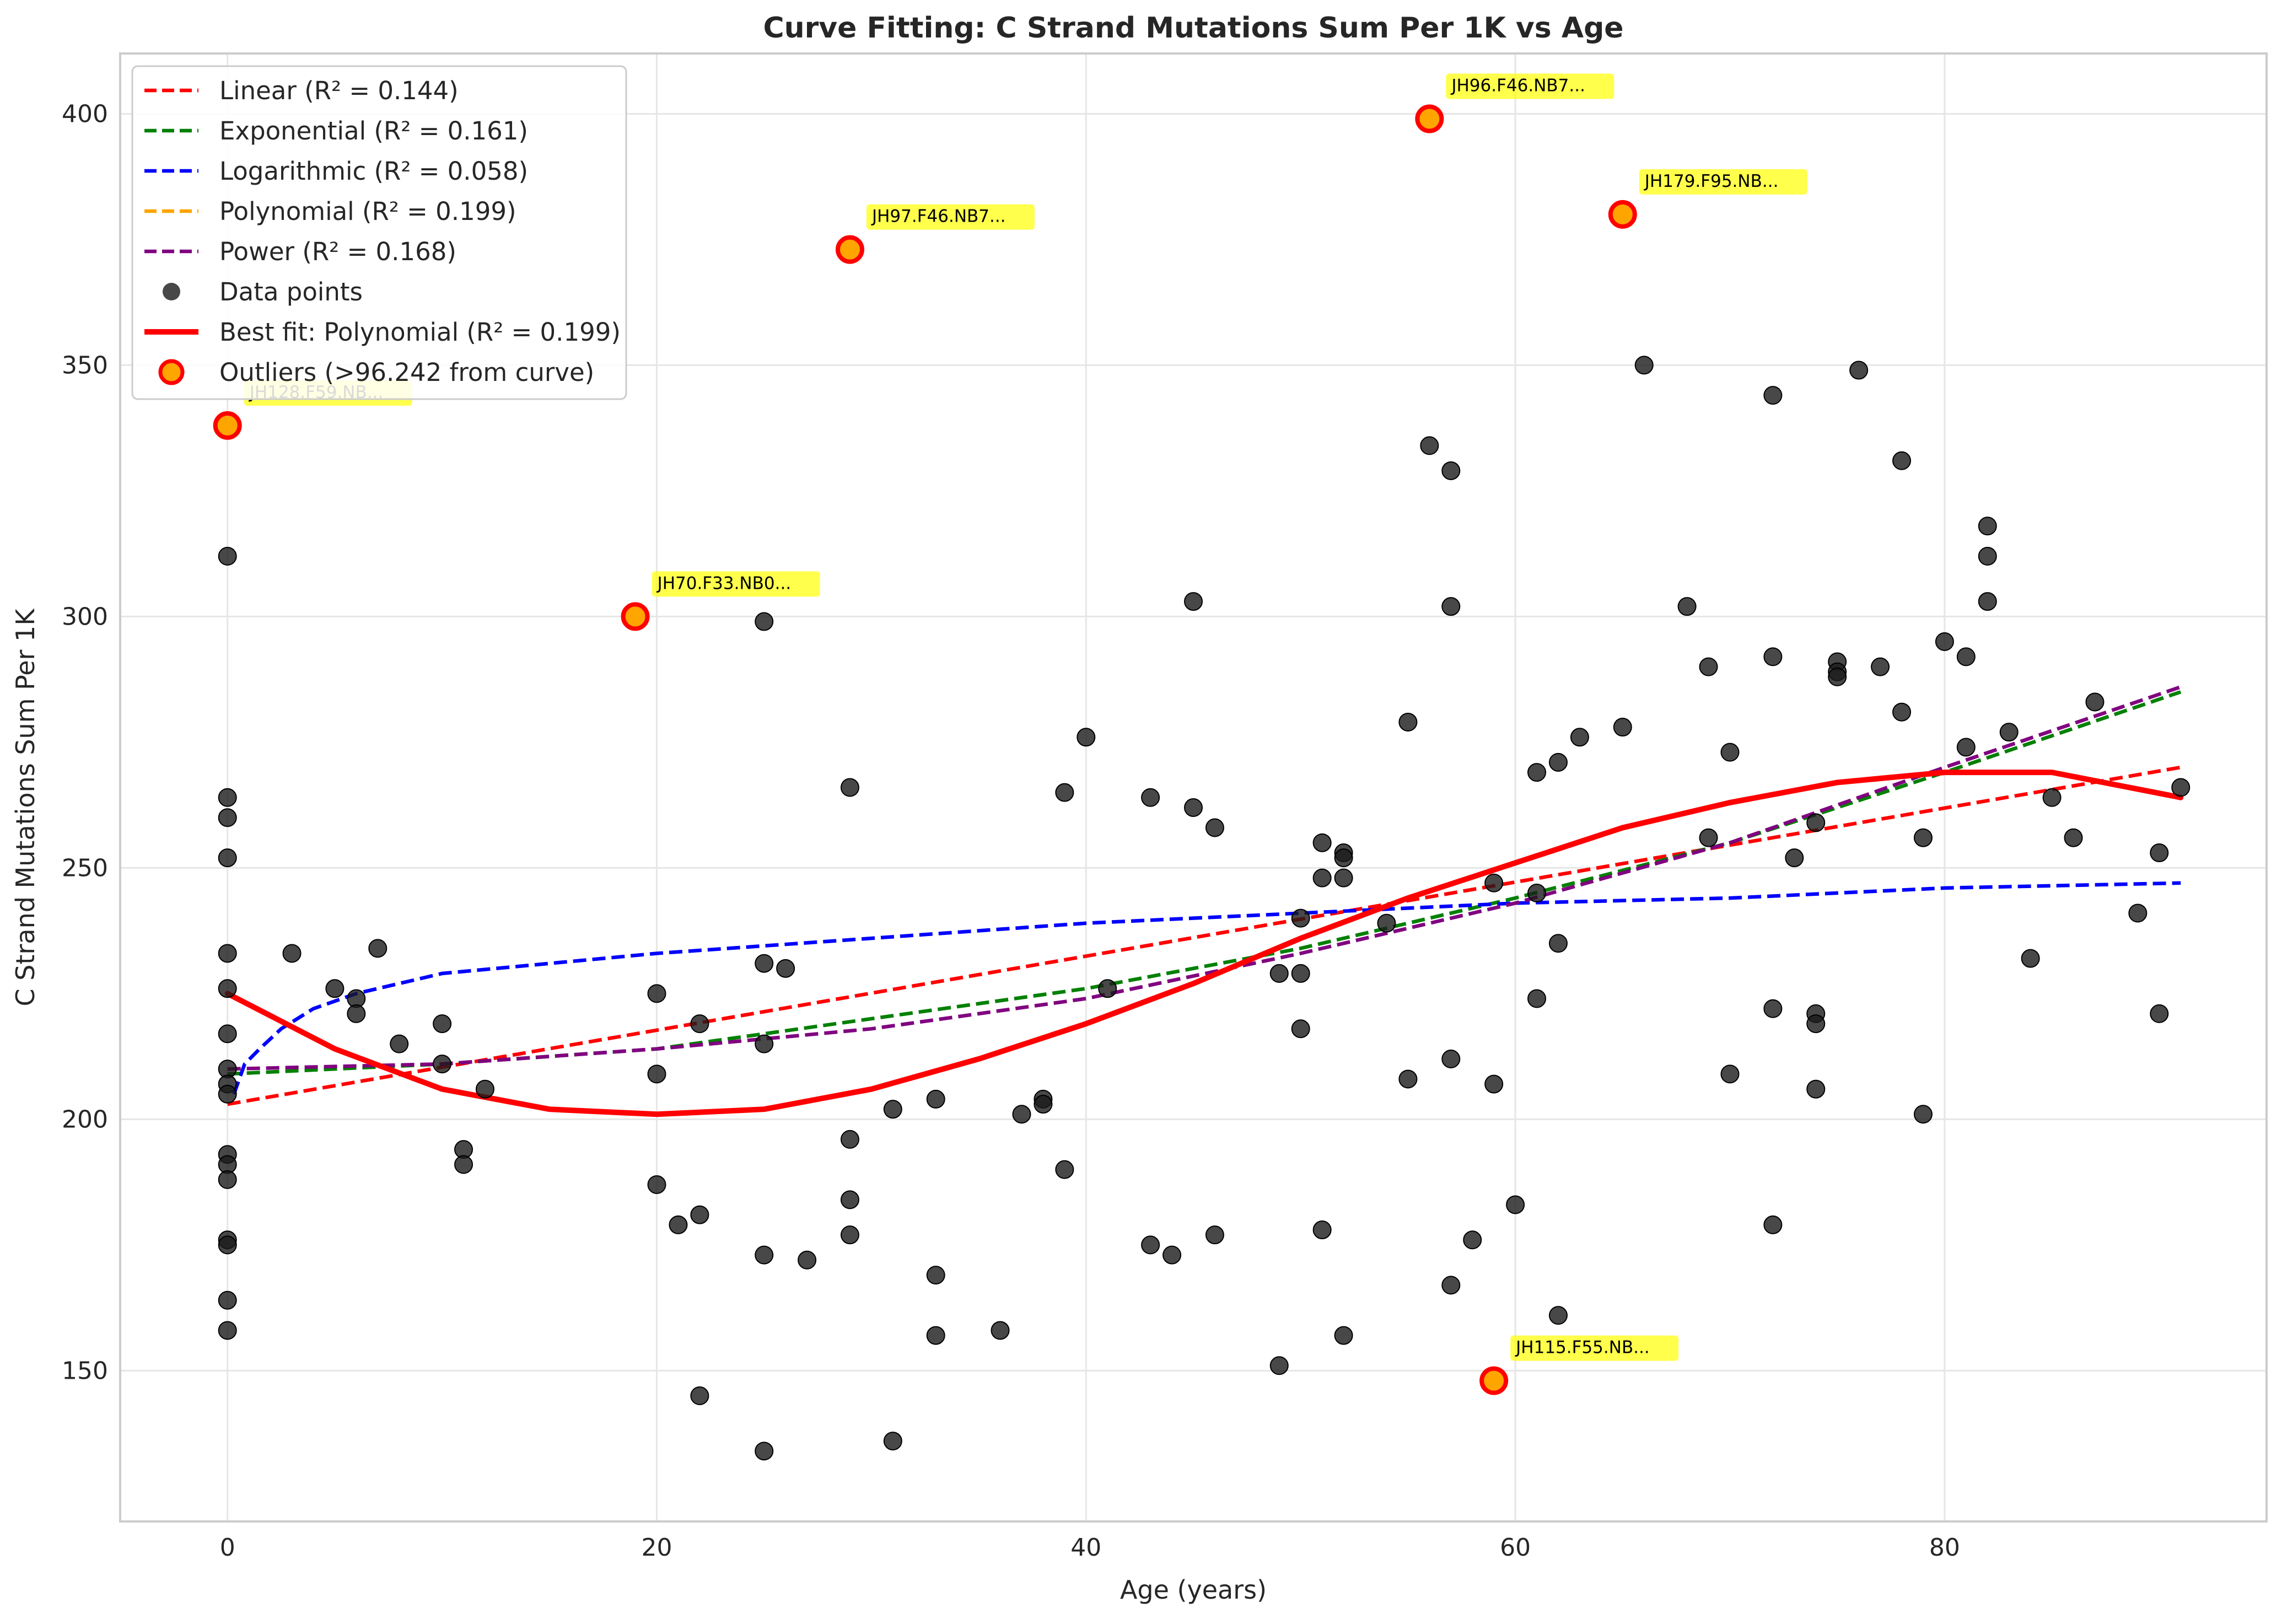 The image size is (2282, 1624). Describe the element at coordinates (374, 172) in the screenshot. I see `legend-entry-label: Logarithmic (R² = 0.058)` at that location.